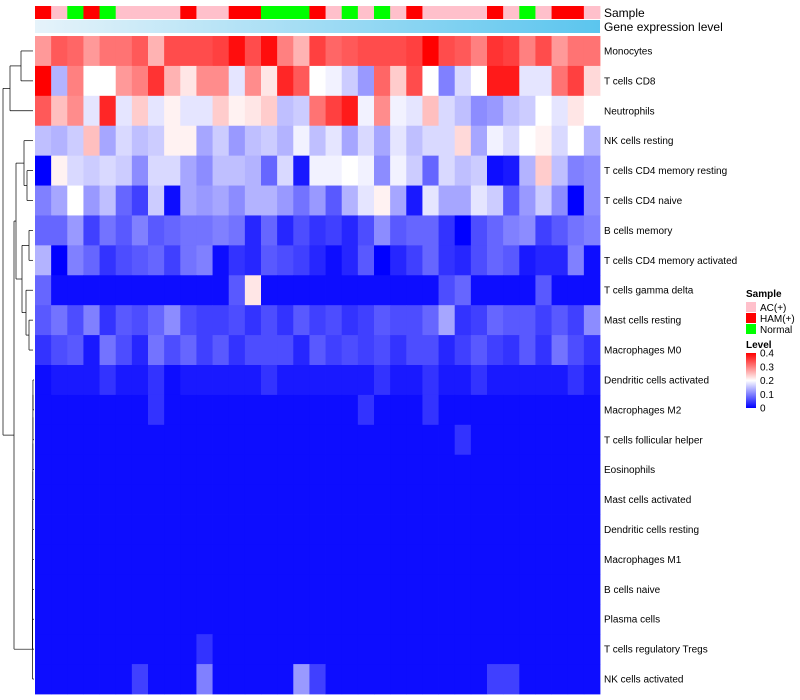  I want to click on level-legend-tick: 0.1, so click(767, 395).